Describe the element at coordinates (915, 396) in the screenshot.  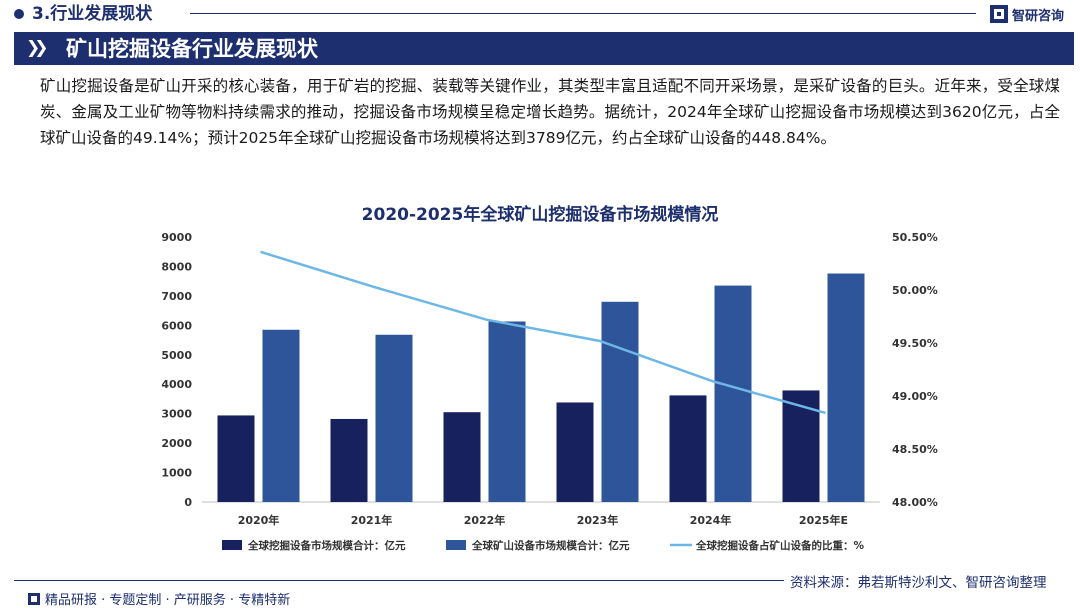
I see `y-right-tick-label: 49.00%` at that location.